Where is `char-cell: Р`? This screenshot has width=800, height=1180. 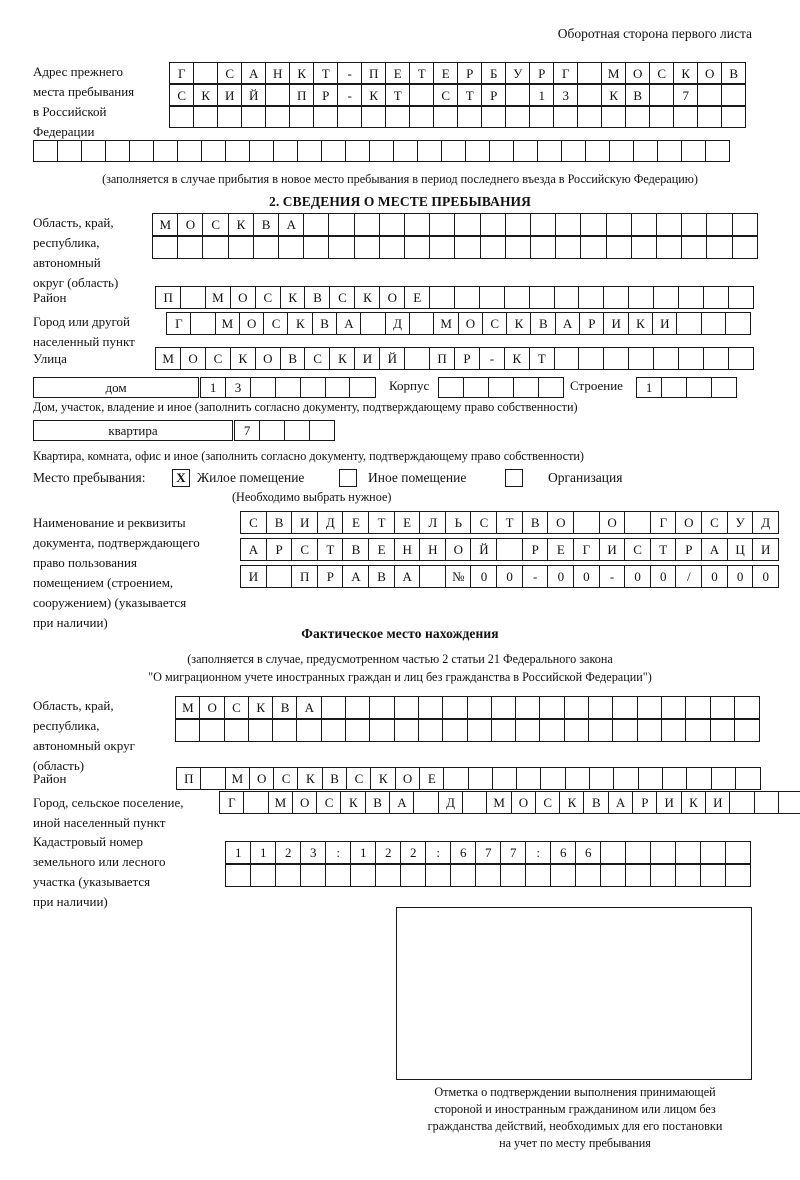
char-cell: Р is located at coordinates (535, 549).